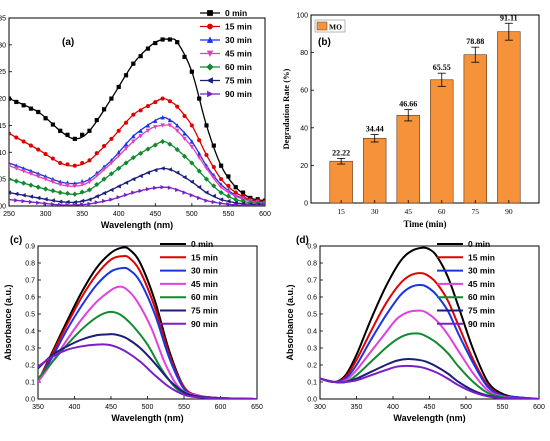 This screenshot has width=550, height=441. What do you see at coordinates (479, 244) in the screenshot?
I see `legend-label: 0 min` at bounding box center [479, 244].